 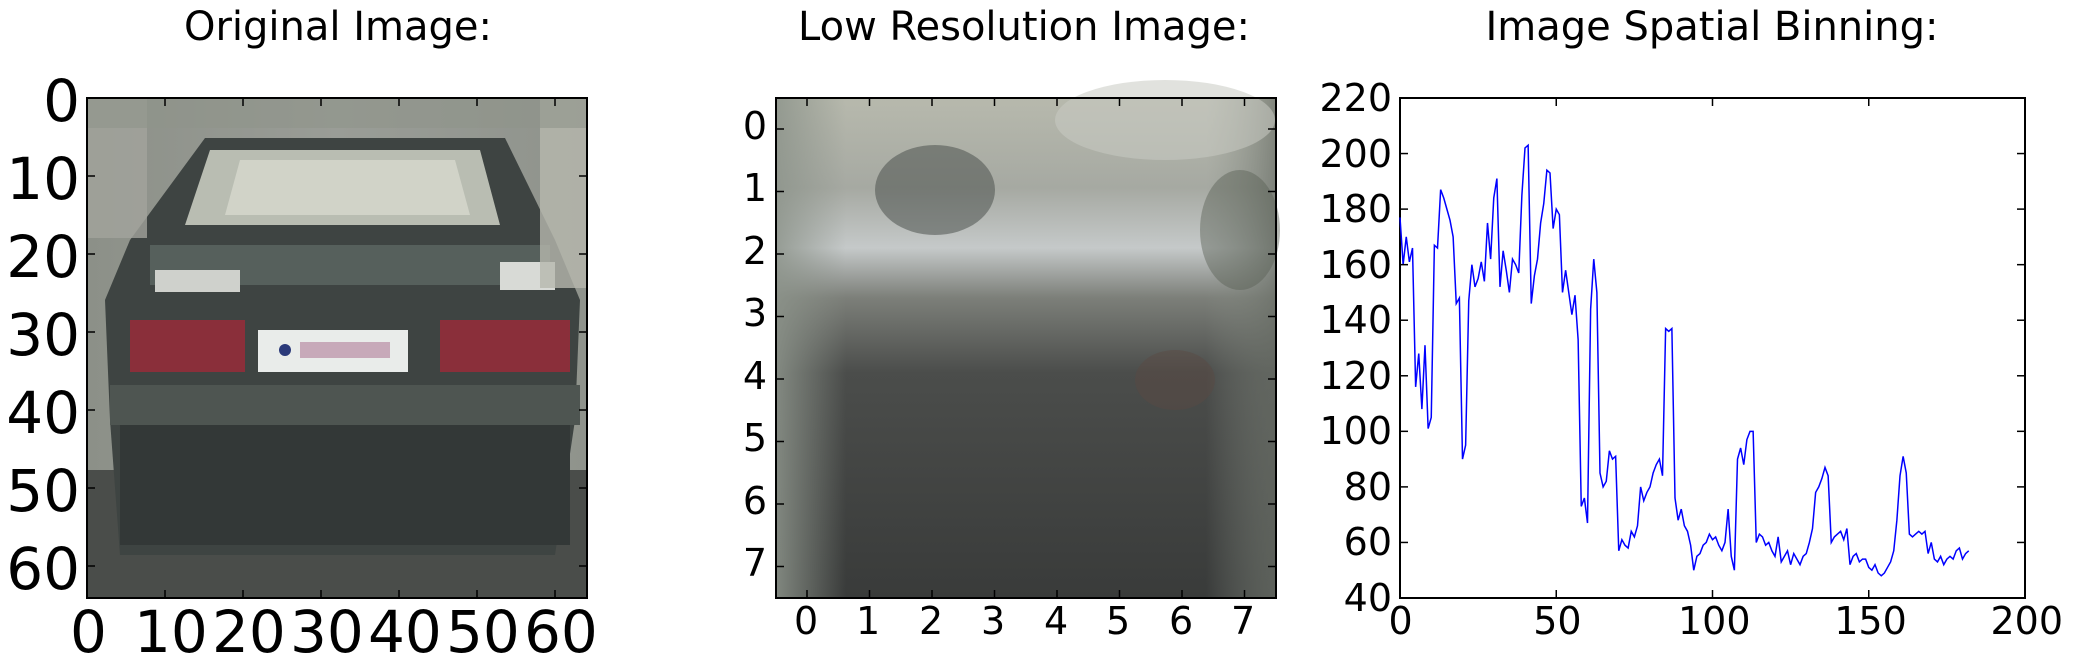 I want to click on lowres-x-tick: 1, so click(x=868, y=621).